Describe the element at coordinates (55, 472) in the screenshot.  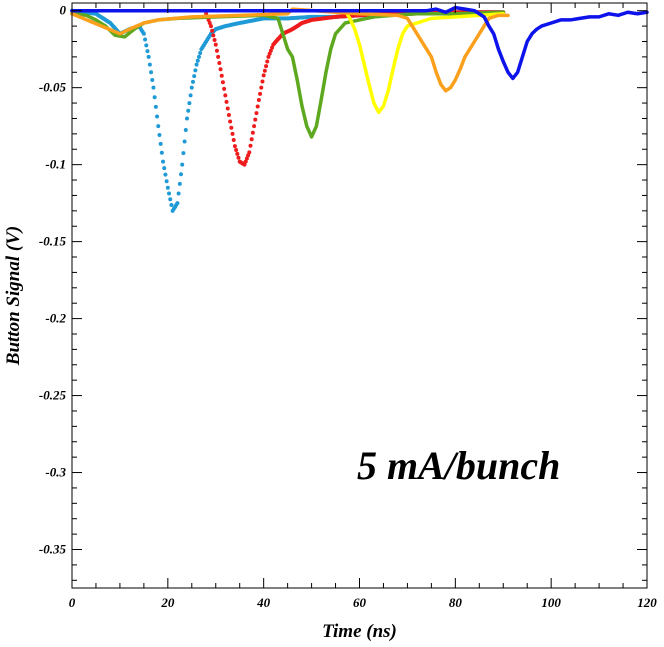
I see `y-tick-label: -0.3` at that location.